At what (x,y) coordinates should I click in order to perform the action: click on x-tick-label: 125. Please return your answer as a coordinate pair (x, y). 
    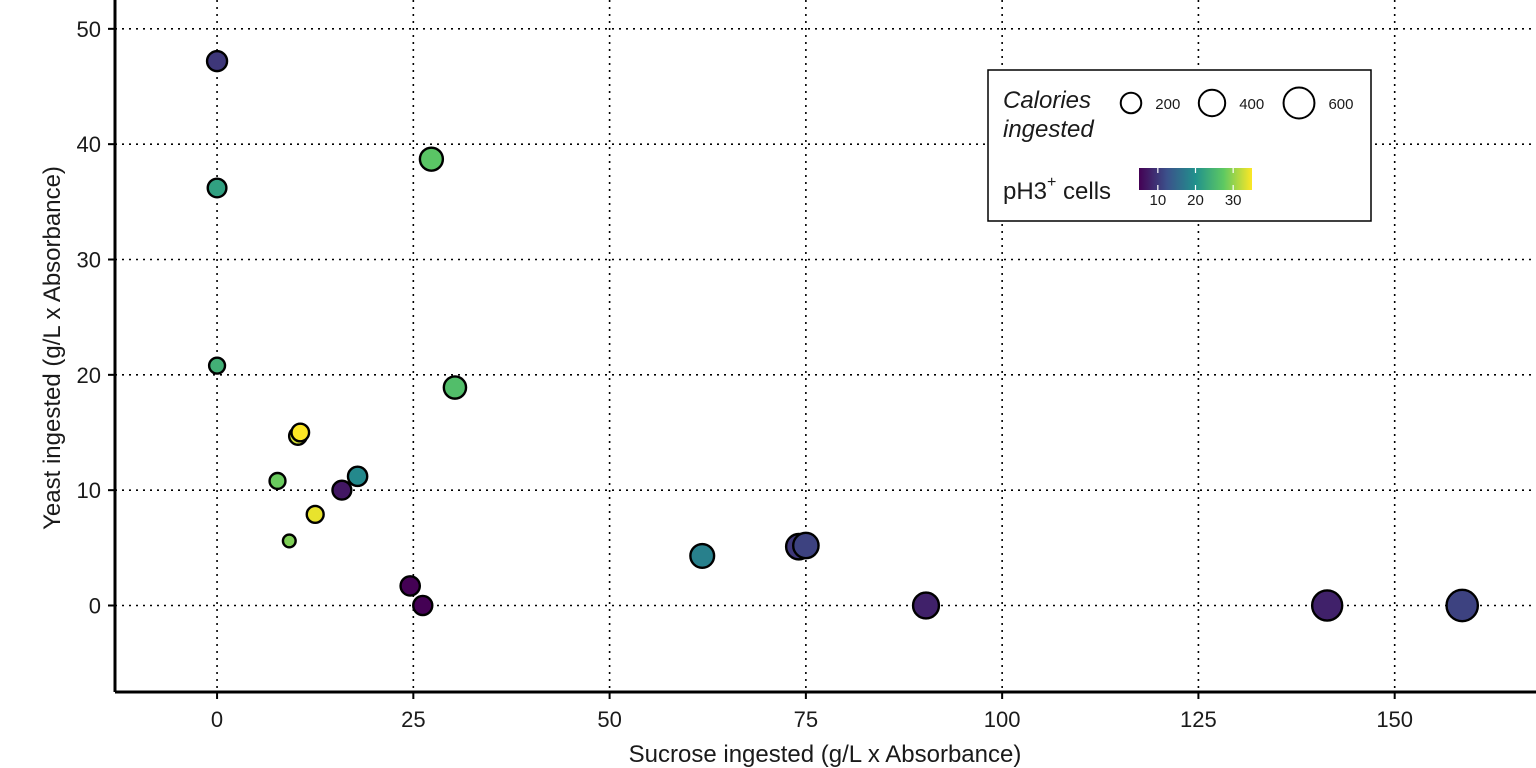
    Looking at the image, I should click on (1198, 719).